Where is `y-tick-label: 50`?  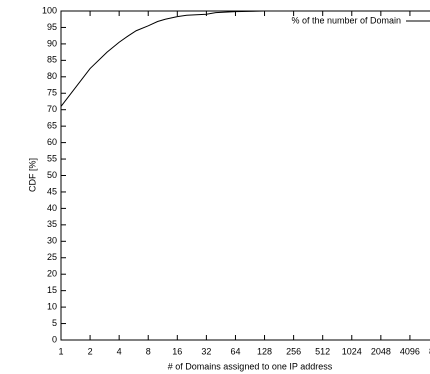 y-tick-label: 50 is located at coordinates (52, 175).